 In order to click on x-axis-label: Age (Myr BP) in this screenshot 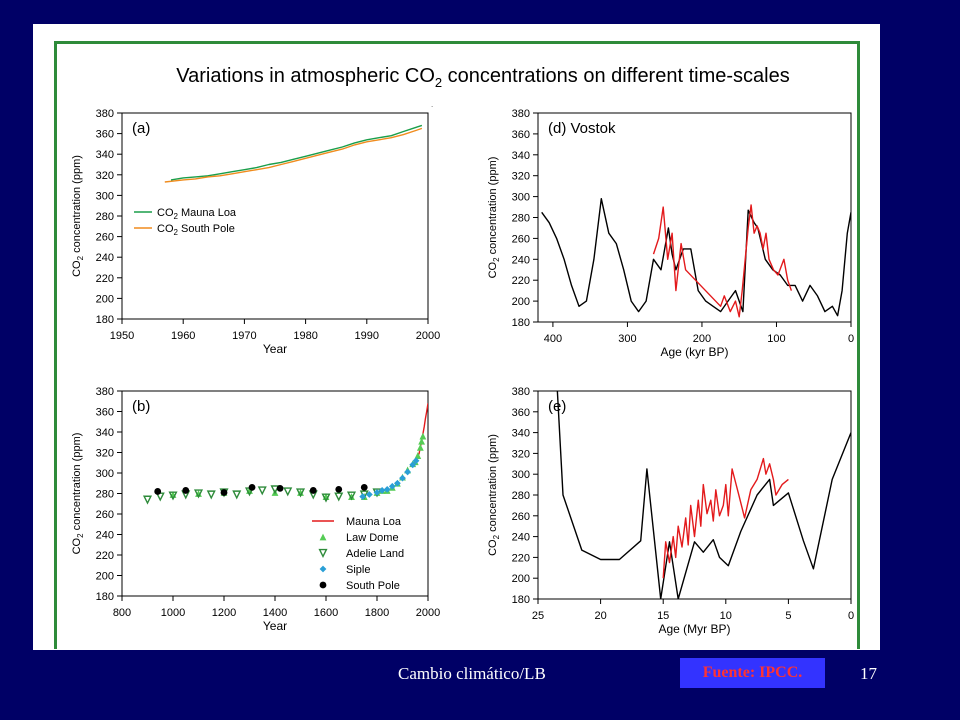, I will do `click(694, 629)`.